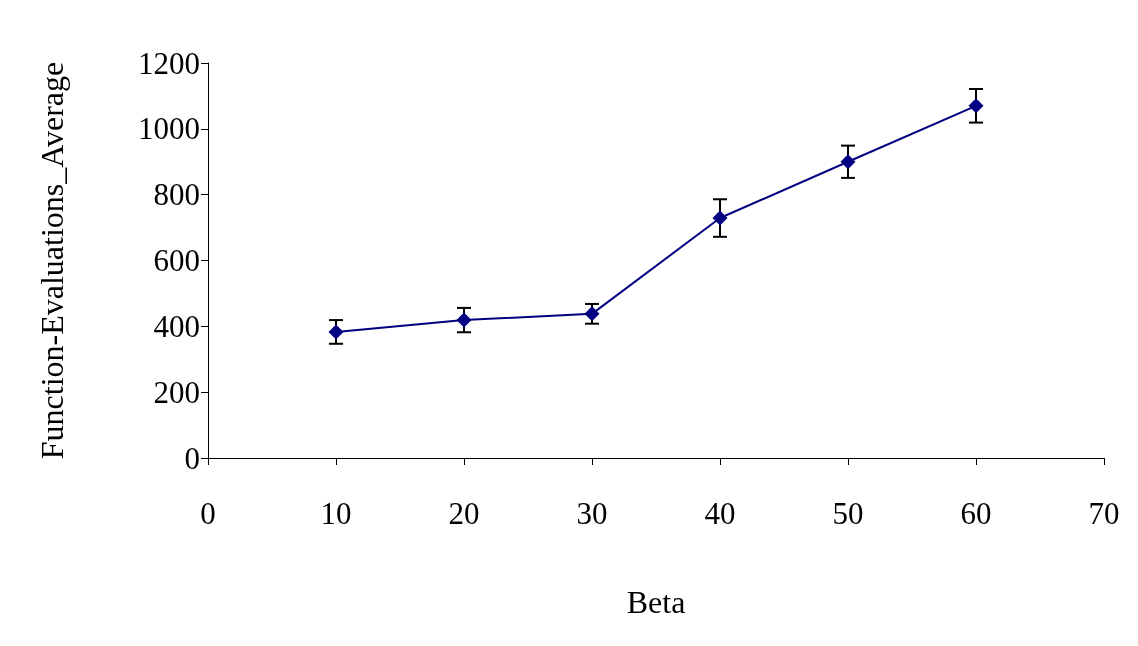 This screenshot has height=646, width=1138. I want to click on x-tick-label: 10, so click(336, 513).